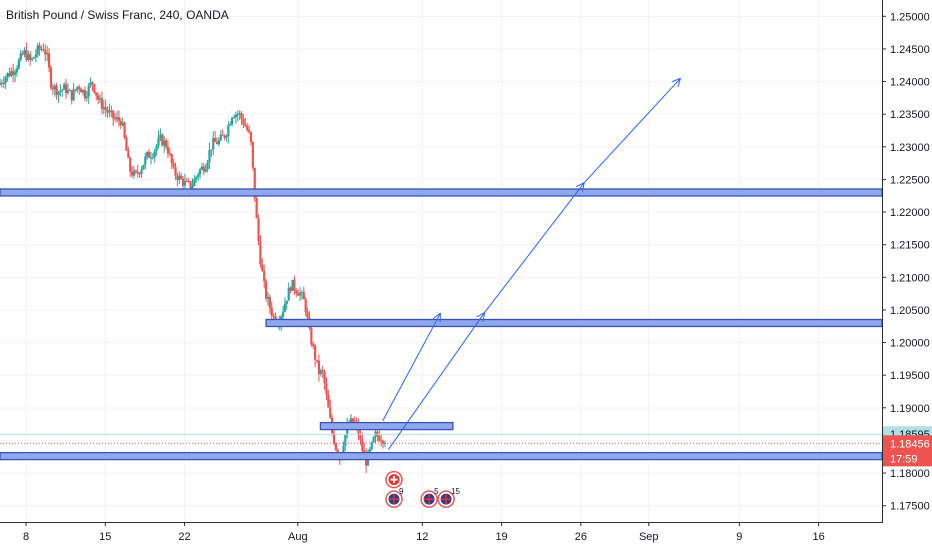 The height and width of the screenshot is (555, 932). Describe the element at coordinates (401, 491) in the screenshot. I see `event-count: 9` at that location.